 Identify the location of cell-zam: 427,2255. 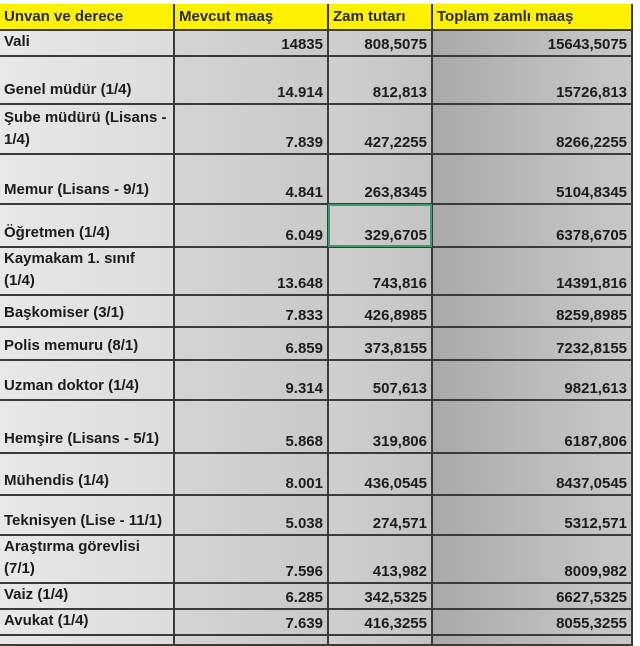
(380, 129).